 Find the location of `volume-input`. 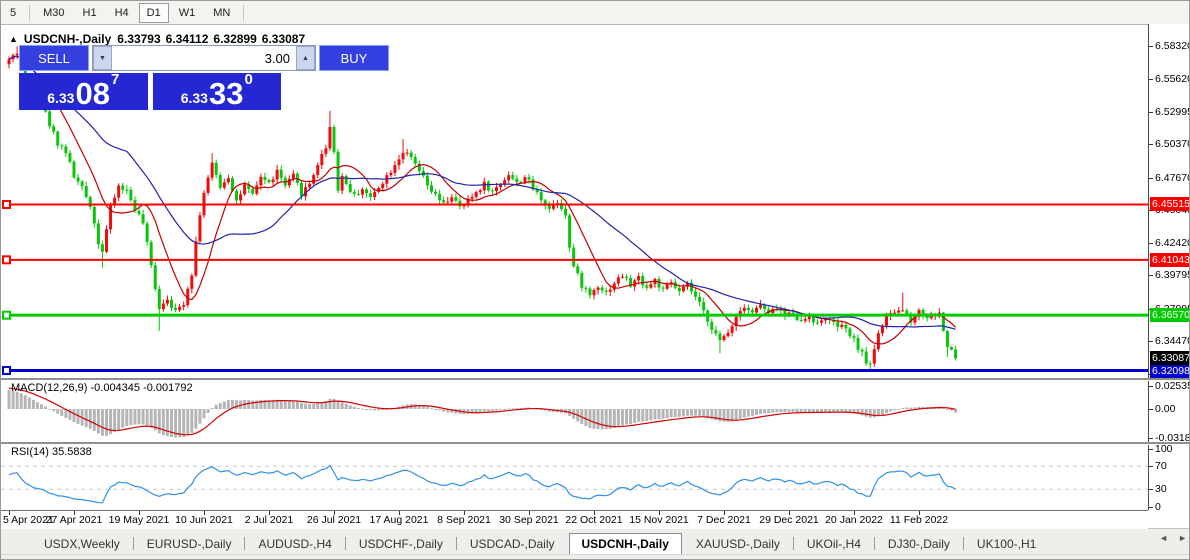

volume-input is located at coordinates (204, 58).